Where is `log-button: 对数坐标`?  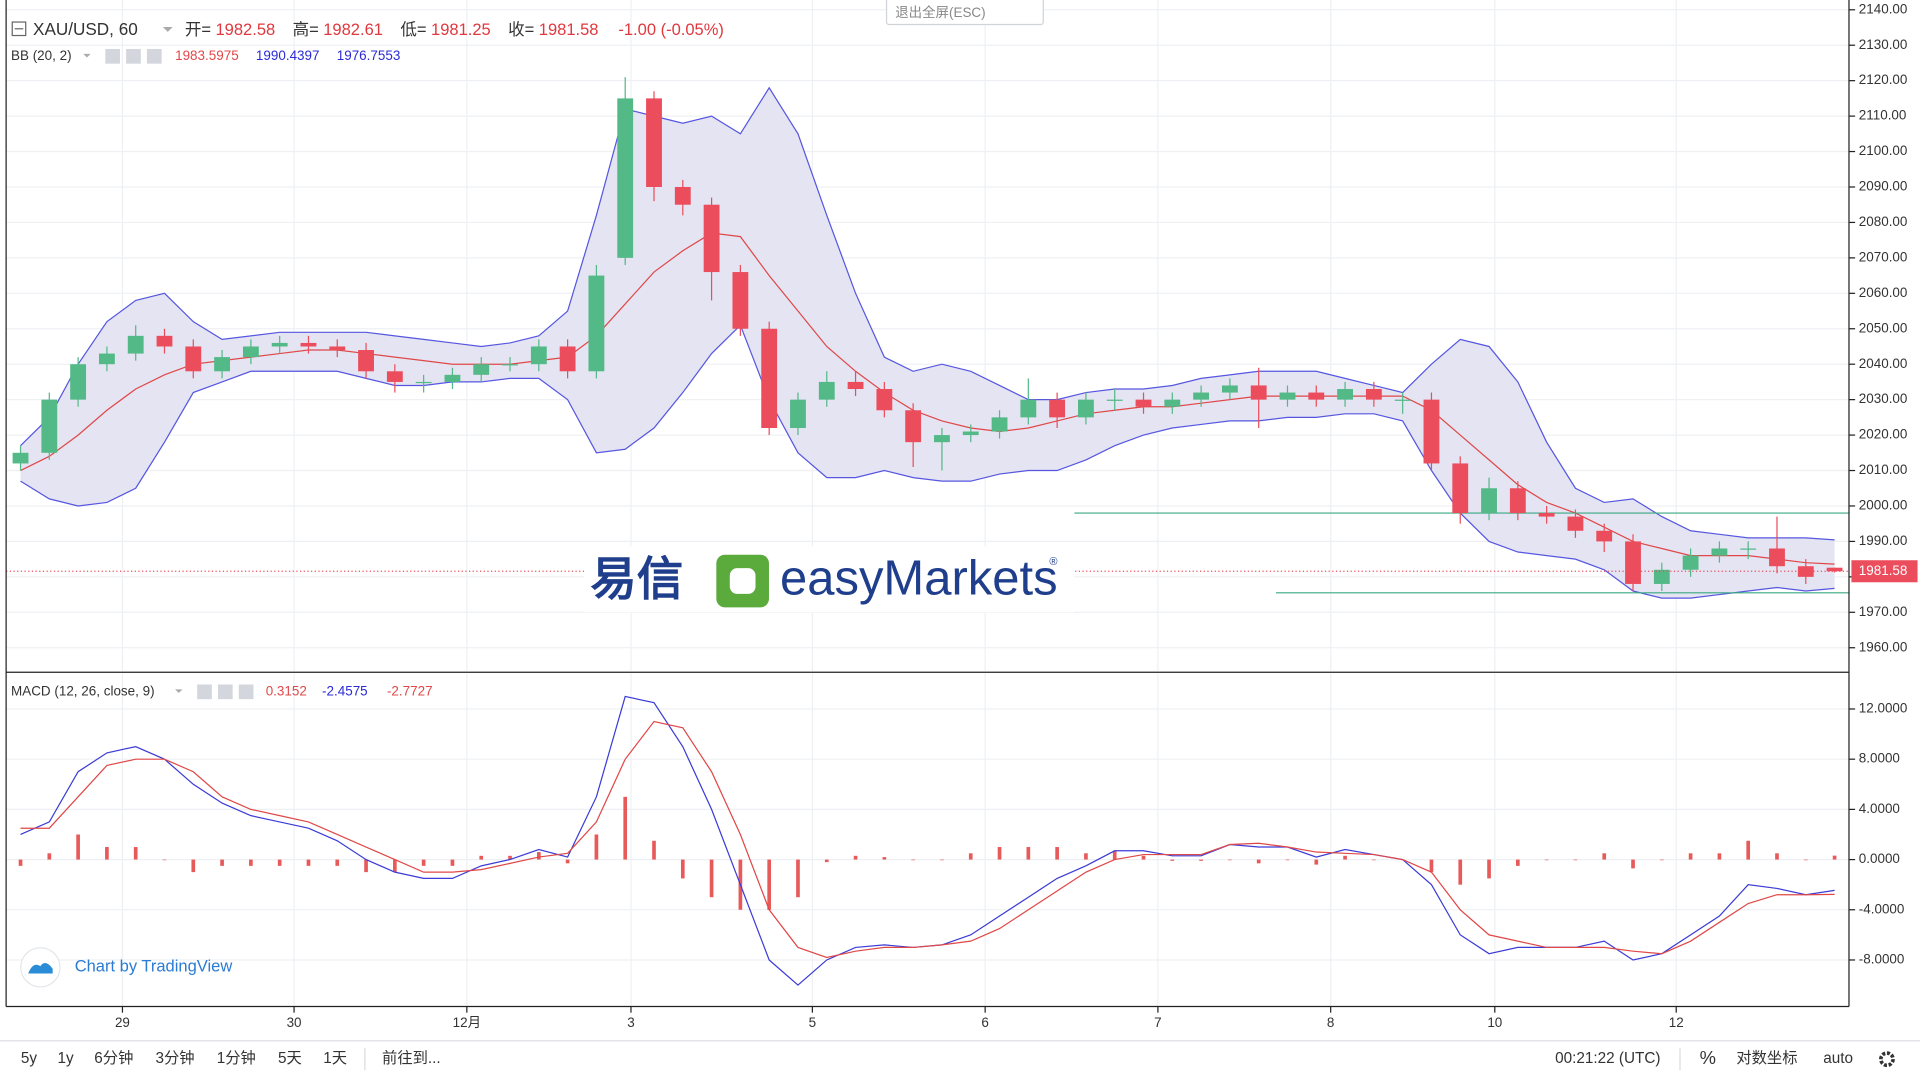 log-button: 对数坐标 is located at coordinates (1766, 1058).